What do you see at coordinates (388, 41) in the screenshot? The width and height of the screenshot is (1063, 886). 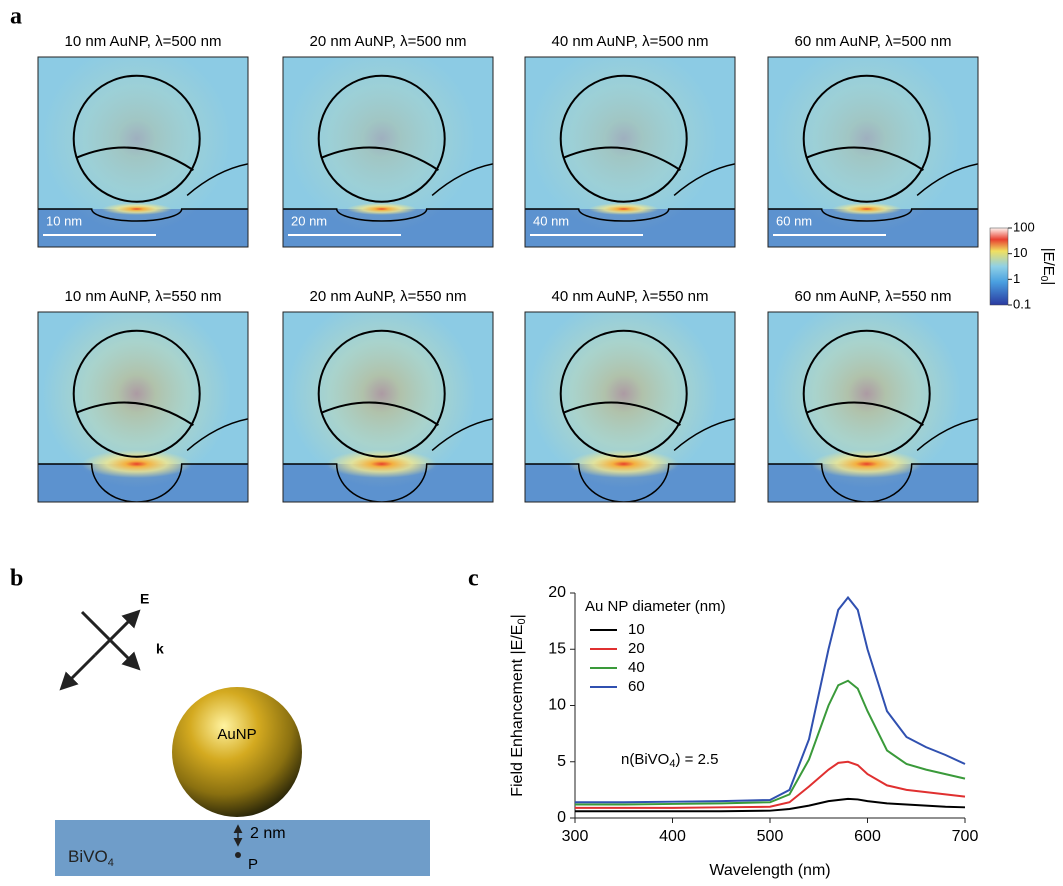 I see `map-title: 20 nm AuNP, λ=500 nm` at bounding box center [388, 41].